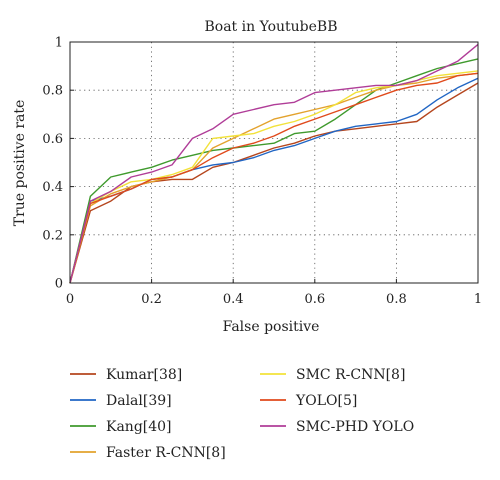  What do you see at coordinates (59, 284) in the screenshot?
I see `y-tick-label: 0` at bounding box center [59, 284].